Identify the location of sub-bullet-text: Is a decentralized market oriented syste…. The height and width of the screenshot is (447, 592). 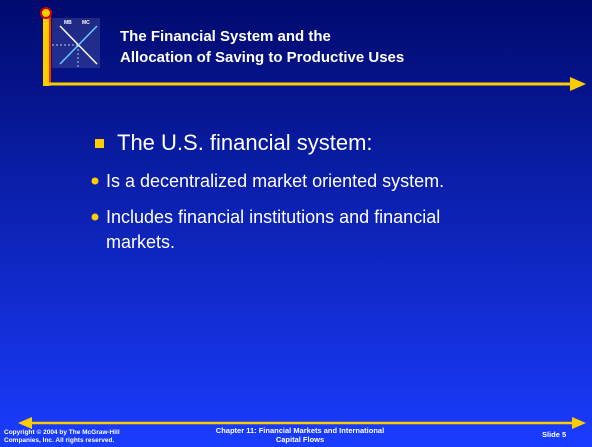
(275, 181).